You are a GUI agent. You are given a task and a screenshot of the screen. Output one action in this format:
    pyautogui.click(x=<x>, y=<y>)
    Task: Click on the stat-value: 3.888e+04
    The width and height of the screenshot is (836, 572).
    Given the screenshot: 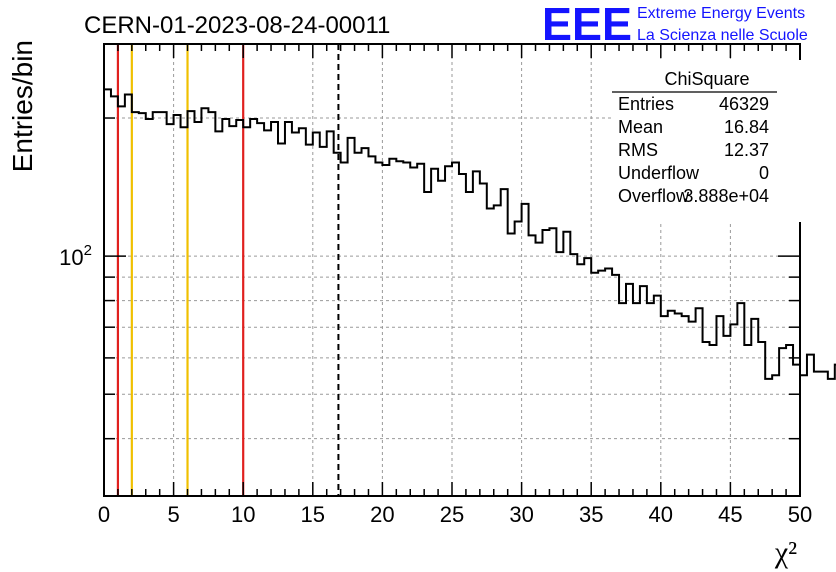 What is the action you would take?
    pyautogui.click(x=726, y=196)
    